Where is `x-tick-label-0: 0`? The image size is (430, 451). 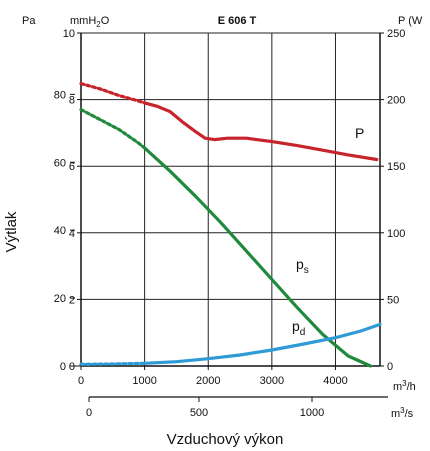 x-tick-label-0: 0 is located at coordinates (81, 381).